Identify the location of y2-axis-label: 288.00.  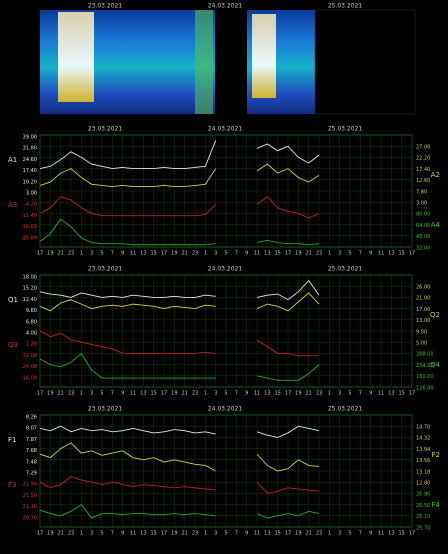
(425, 355).